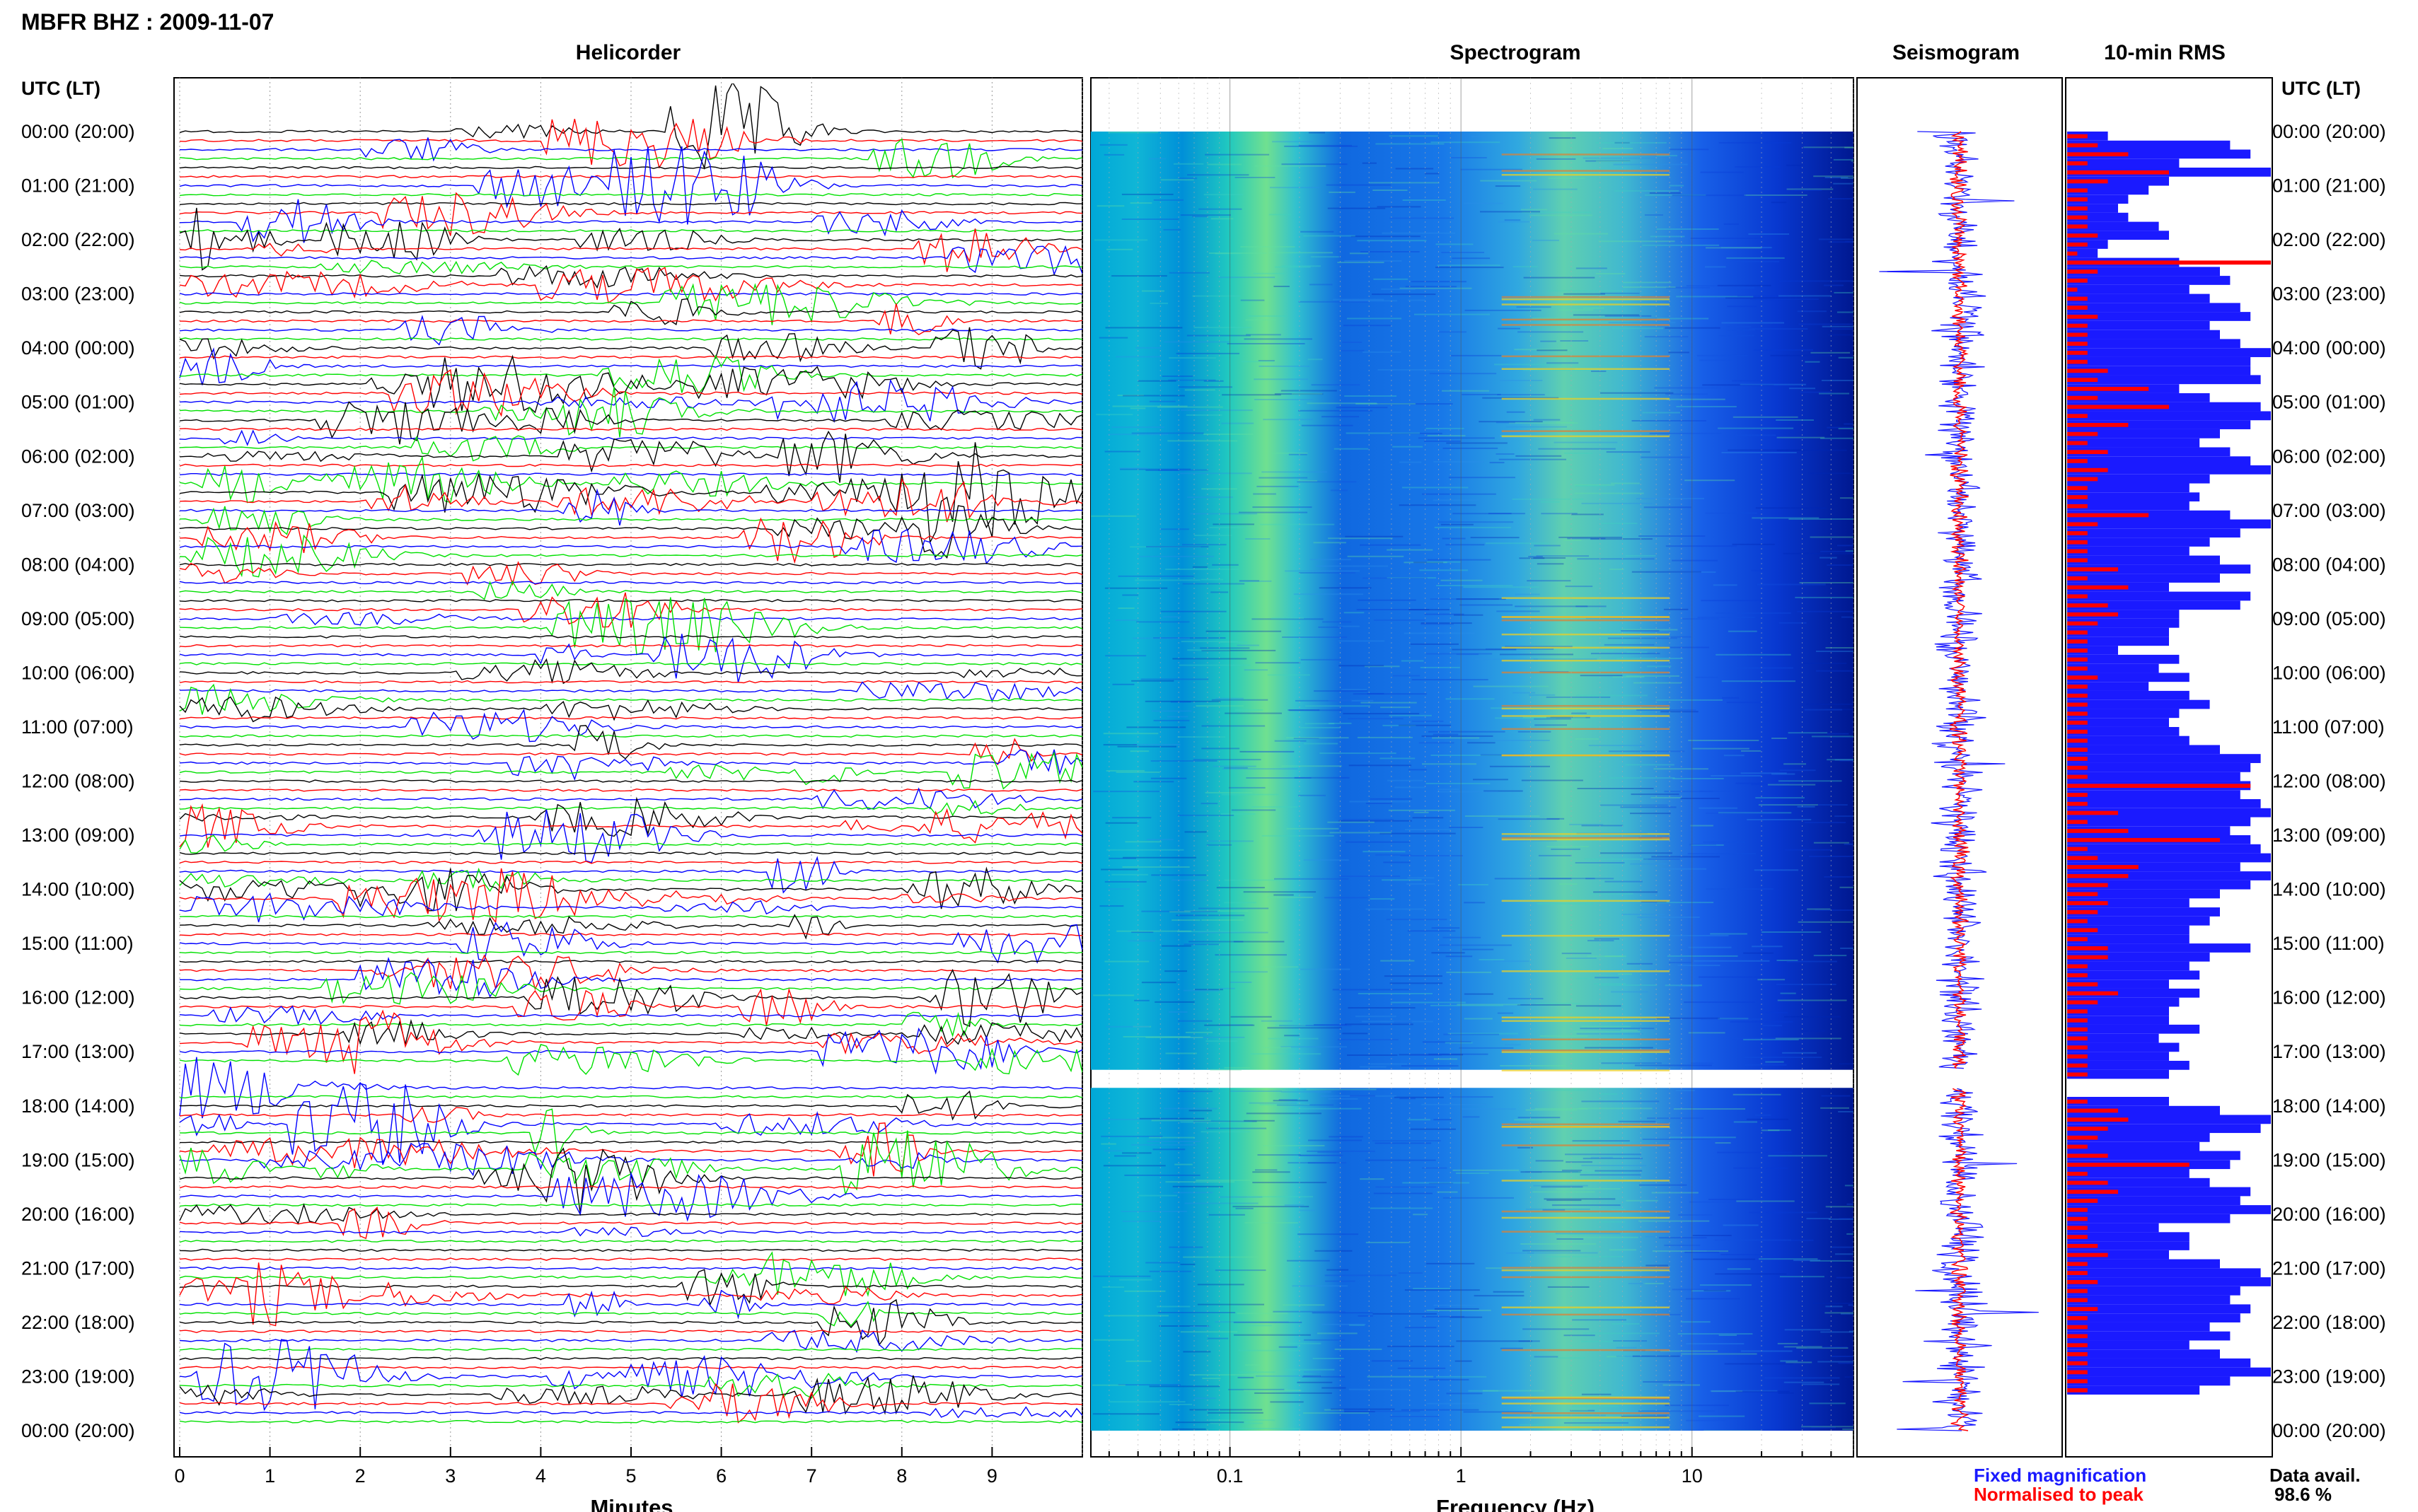 This screenshot has width=2418, height=1512. I want to click on hour-label-left: 03:00 (23:00), so click(78, 294).